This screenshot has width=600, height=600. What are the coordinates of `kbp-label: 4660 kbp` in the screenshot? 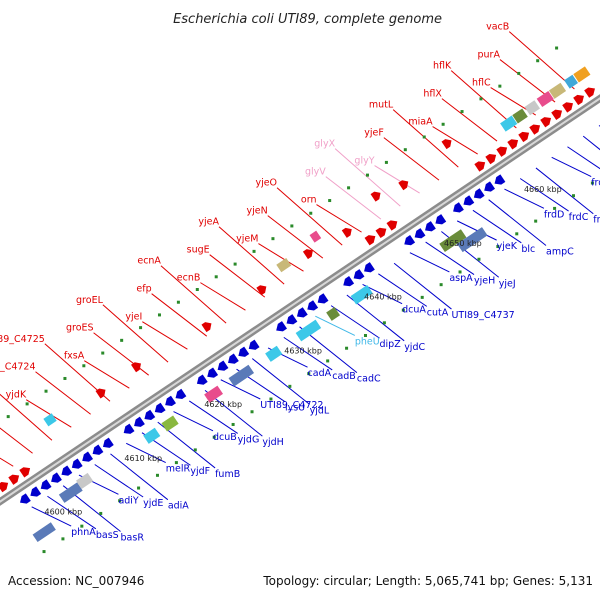 It's located at (543, 189).